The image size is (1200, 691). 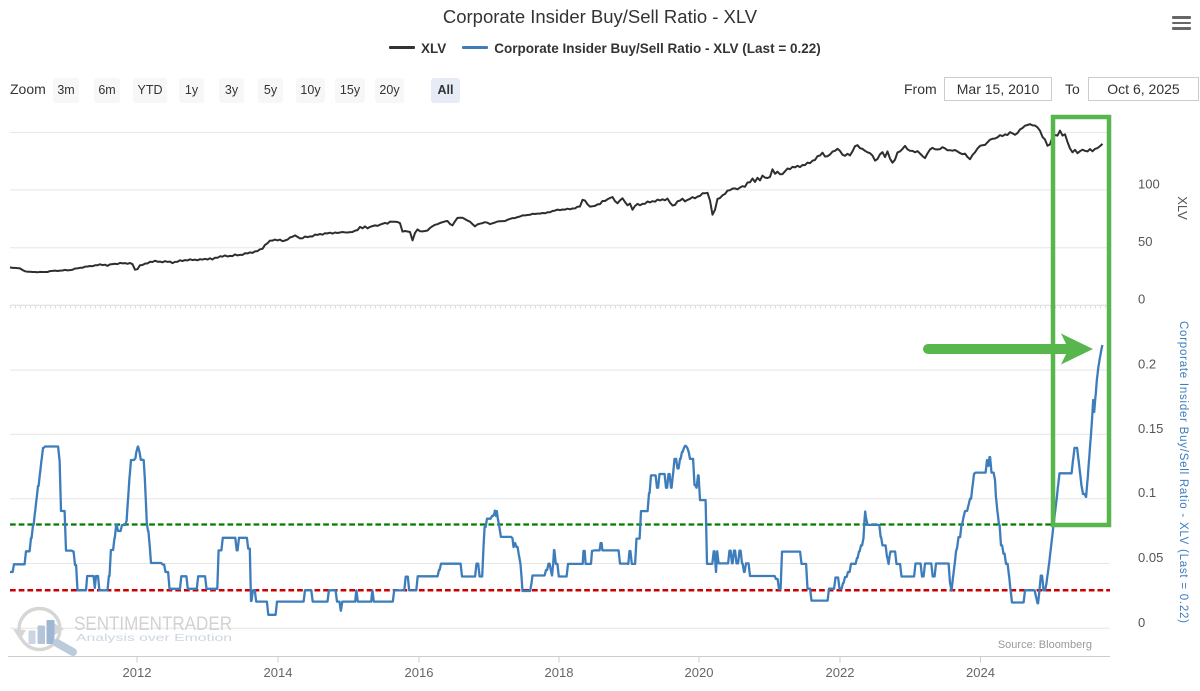 What do you see at coordinates (153, 624) in the screenshot?
I see `svg-text: SENTIMENTRADER` at bounding box center [153, 624].